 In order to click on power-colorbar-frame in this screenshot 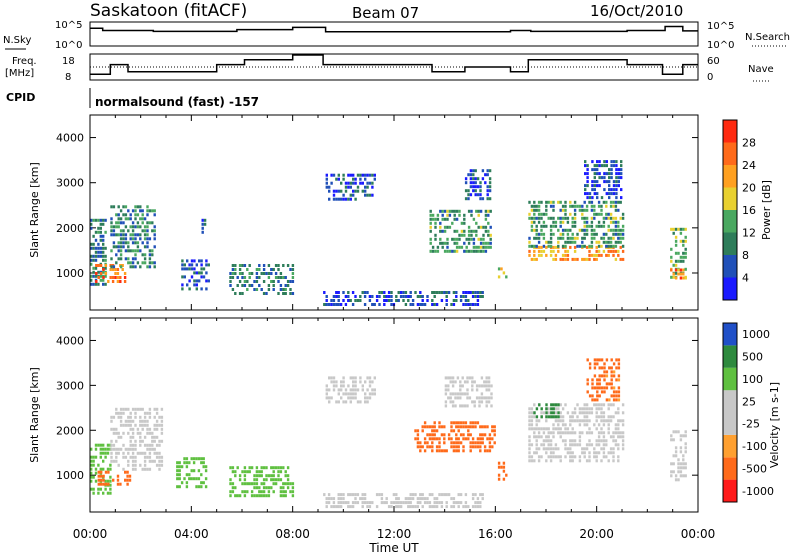, I will do `click(730, 210)`.